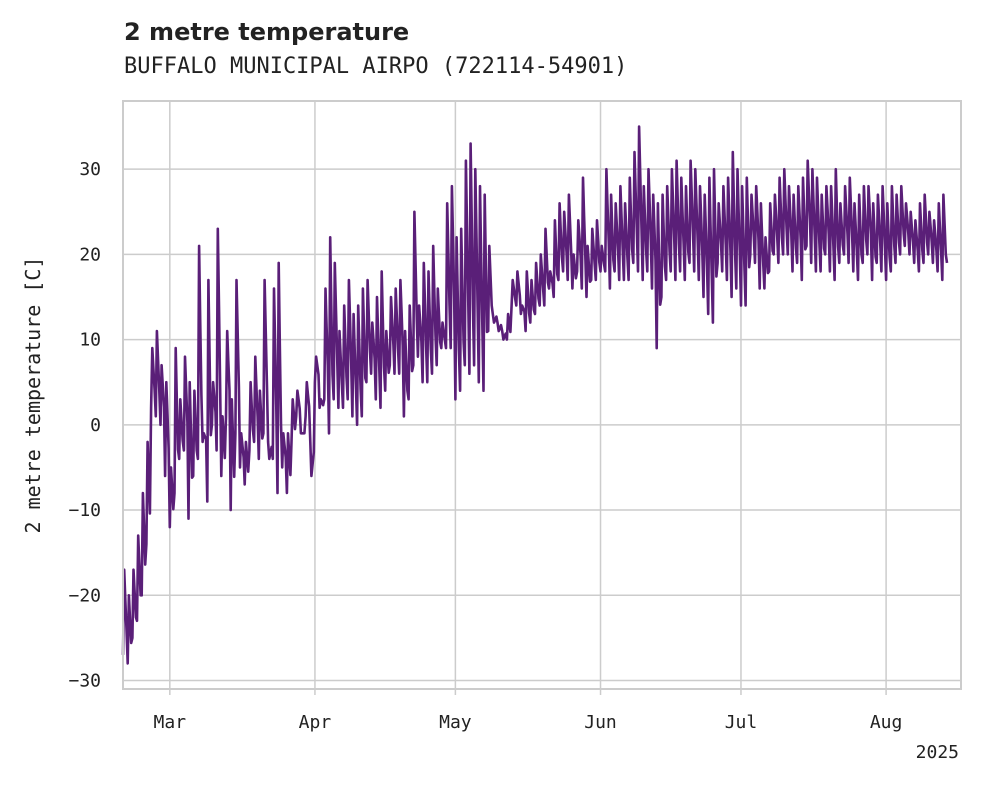 The width and height of the screenshot is (981, 785). Describe the element at coordinates (600, 722) in the screenshot. I see `x-tick-label: Jun` at that location.